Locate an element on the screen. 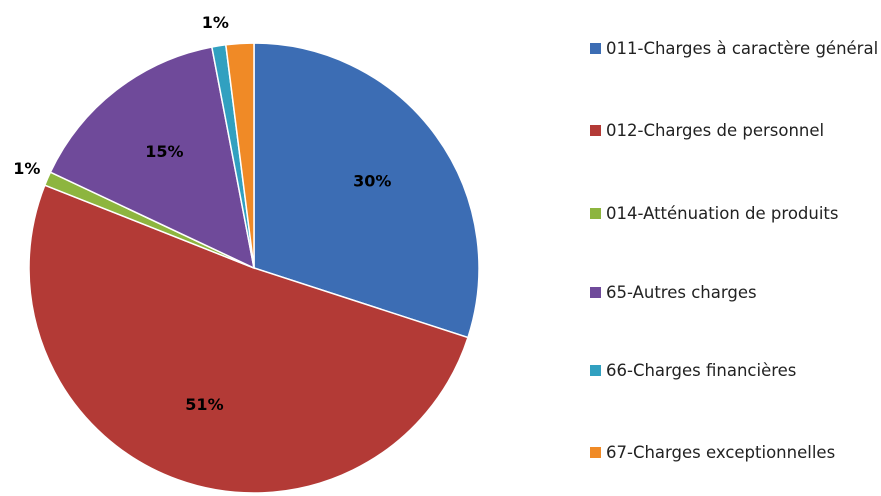 This screenshot has height=496, width=881. legend-item: 67-Charges exceptionnelles is located at coordinates (735, 453).